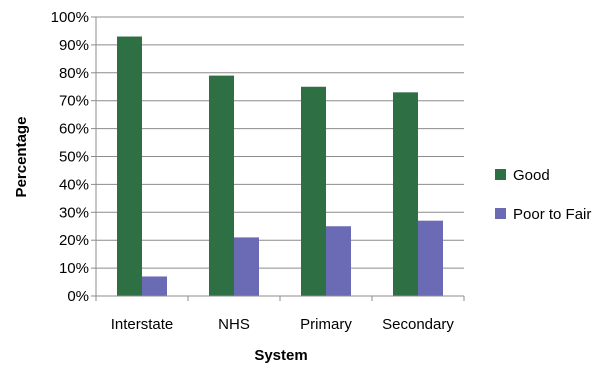 The width and height of the screenshot is (616, 368). I want to click on y-tick-label: 50%, so click(74, 157).